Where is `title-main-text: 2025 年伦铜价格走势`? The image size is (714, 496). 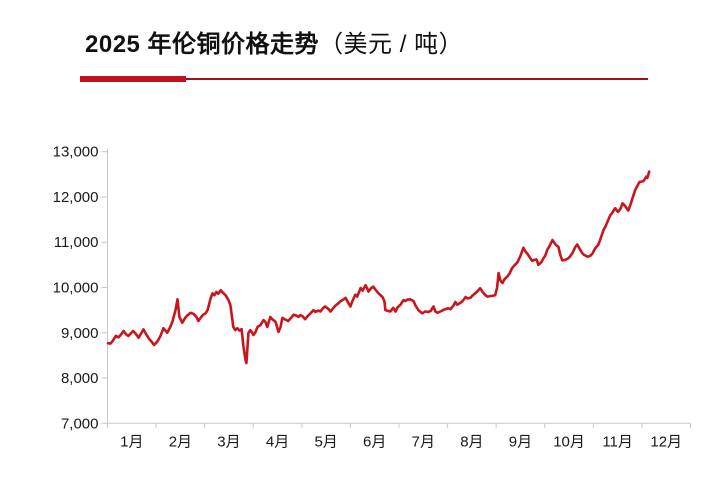
title-main-text: 2025 年伦铜价格走势 is located at coordinates (202, 44).